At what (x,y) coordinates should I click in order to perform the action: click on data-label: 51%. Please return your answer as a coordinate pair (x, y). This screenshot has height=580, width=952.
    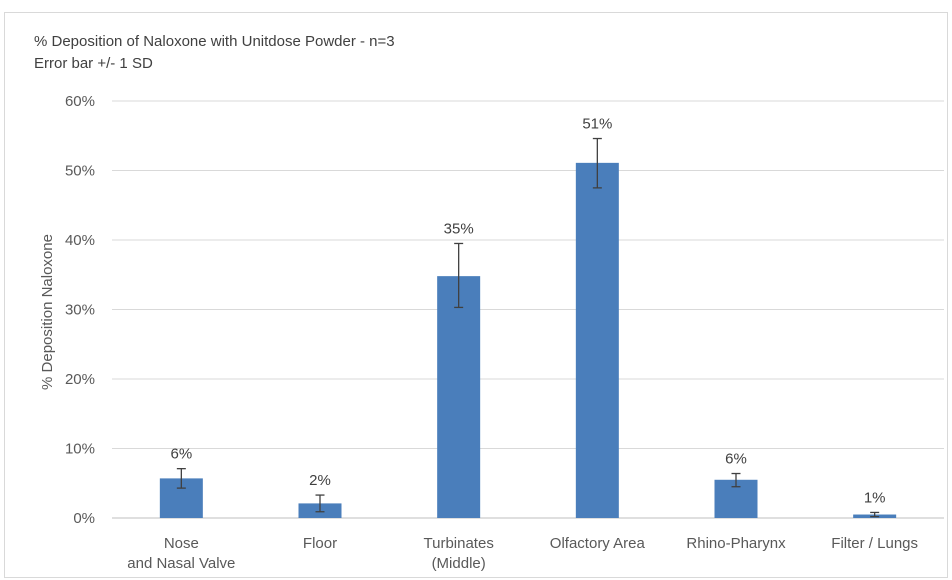
    Looking at the image, I should click on (597, 124).